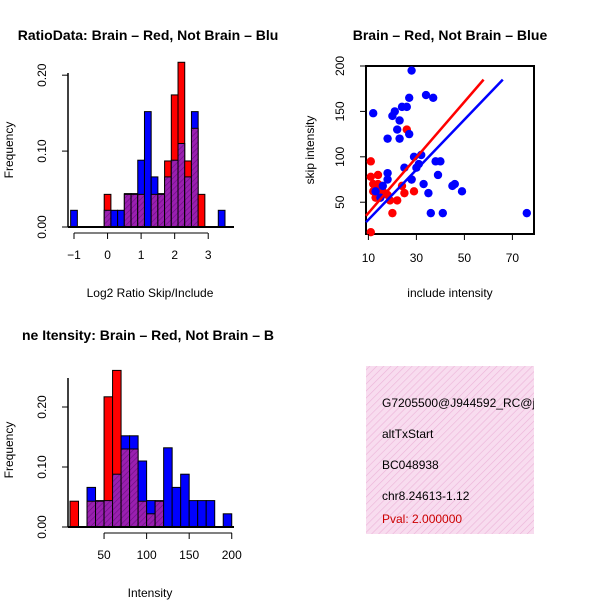 The height and width of the screenshot is (600, 600). What do you see at coordinates (434, 151) in the screenshot?
I see `blue-fit-line` at bounding box center [434, 151].